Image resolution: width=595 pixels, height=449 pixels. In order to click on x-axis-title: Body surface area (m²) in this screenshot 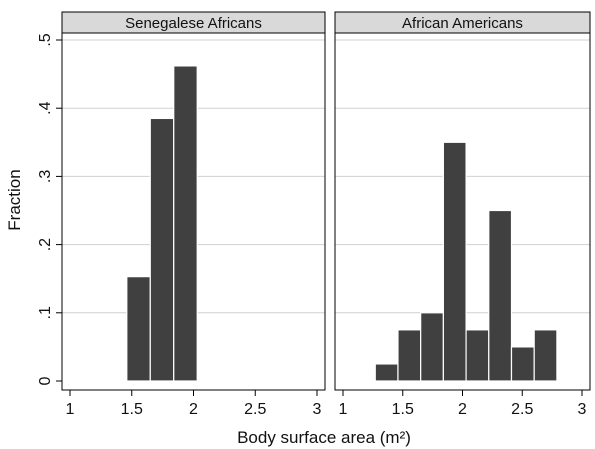, I will do `click(324, 437)`.